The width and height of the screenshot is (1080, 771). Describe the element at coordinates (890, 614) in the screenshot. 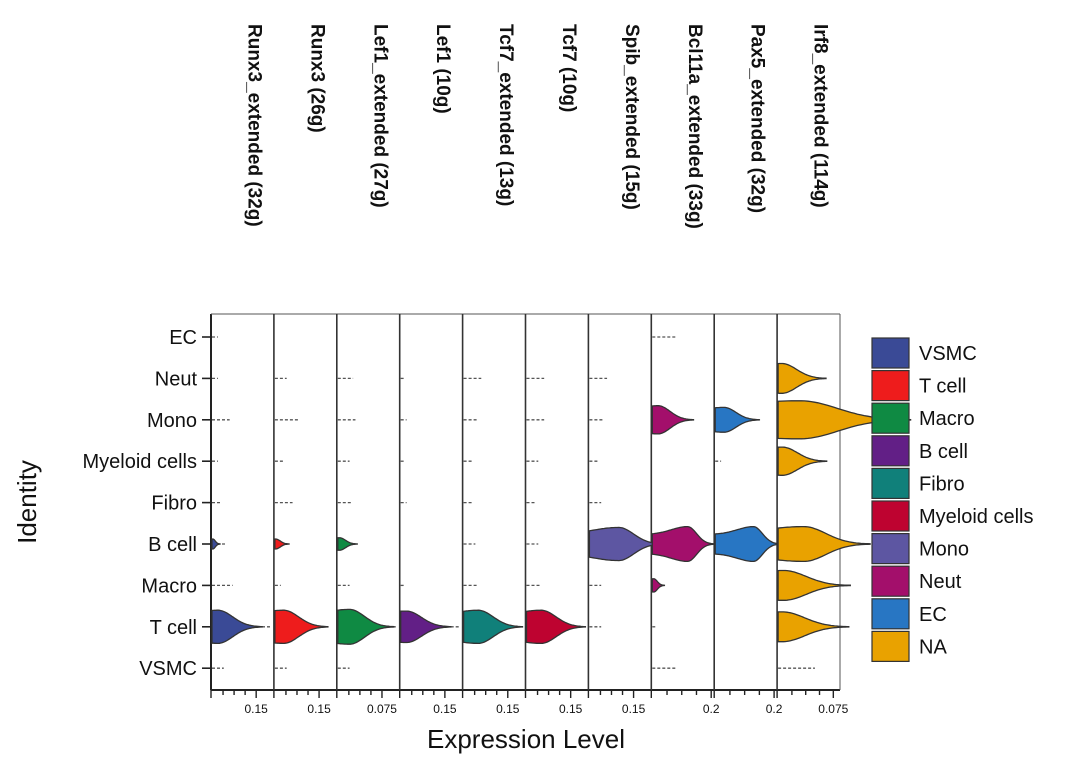

I see `legend-swatch-ec` at that location.